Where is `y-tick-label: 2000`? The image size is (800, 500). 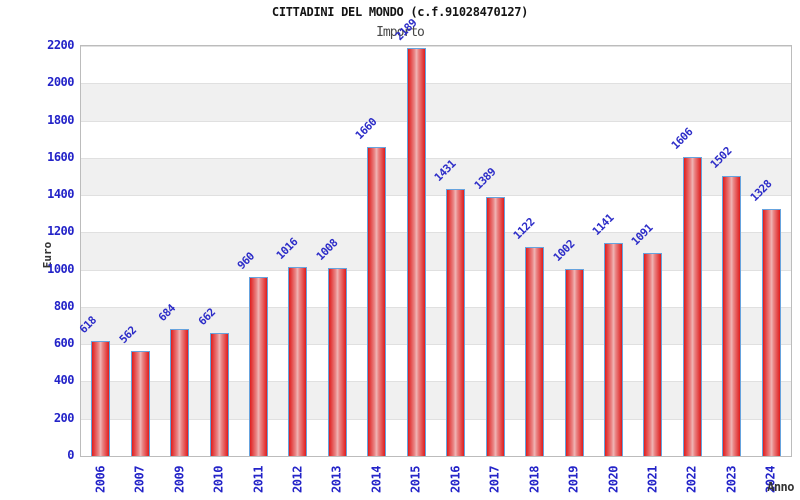
y-tick-label: 2000 is located at coordinates (60, 82).